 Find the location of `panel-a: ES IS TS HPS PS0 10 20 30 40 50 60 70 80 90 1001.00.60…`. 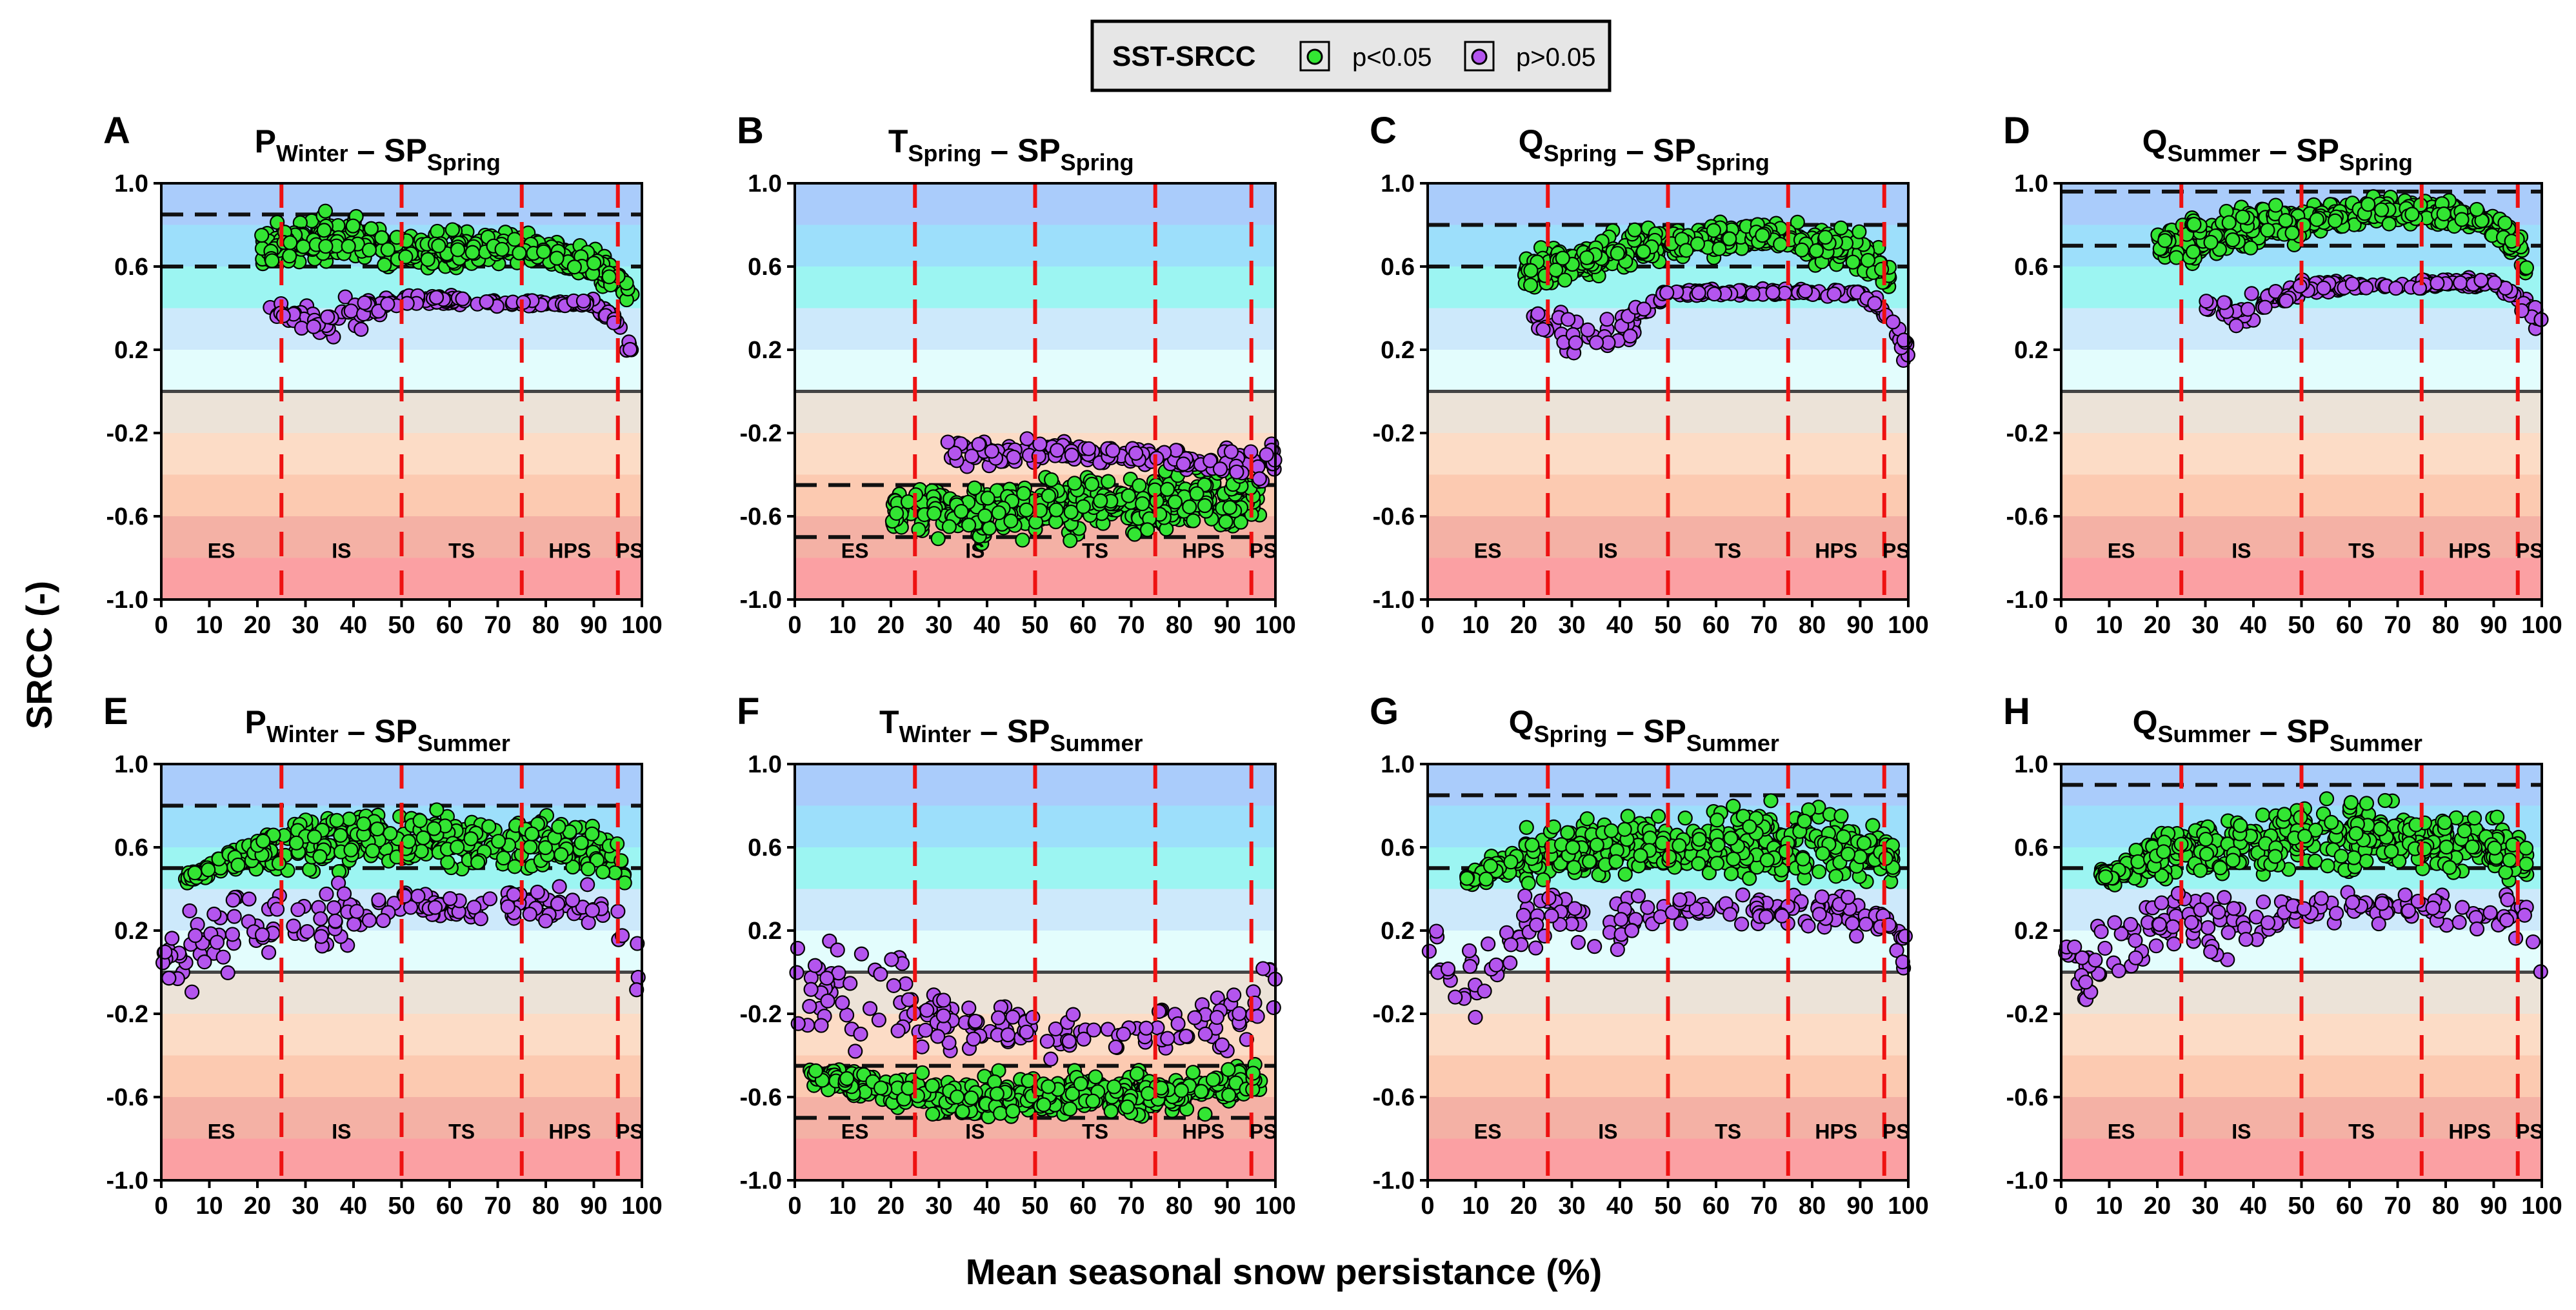

panel-a: ES IS TS HPS PS0 10 20 30 40 50 60 70 80 90 1001.00.60… is located at coordinates (383, 374).